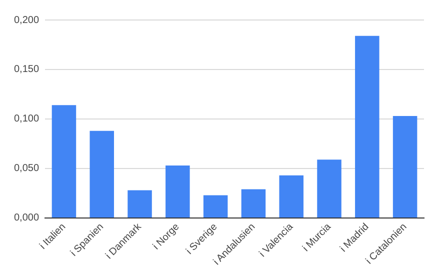 The height and width of the screenshot is (279, 440). What do you see at coordinates (27, 119) in the screenshot?
I see `y-tick-label: 0,100` at bounding box center [27, 119].